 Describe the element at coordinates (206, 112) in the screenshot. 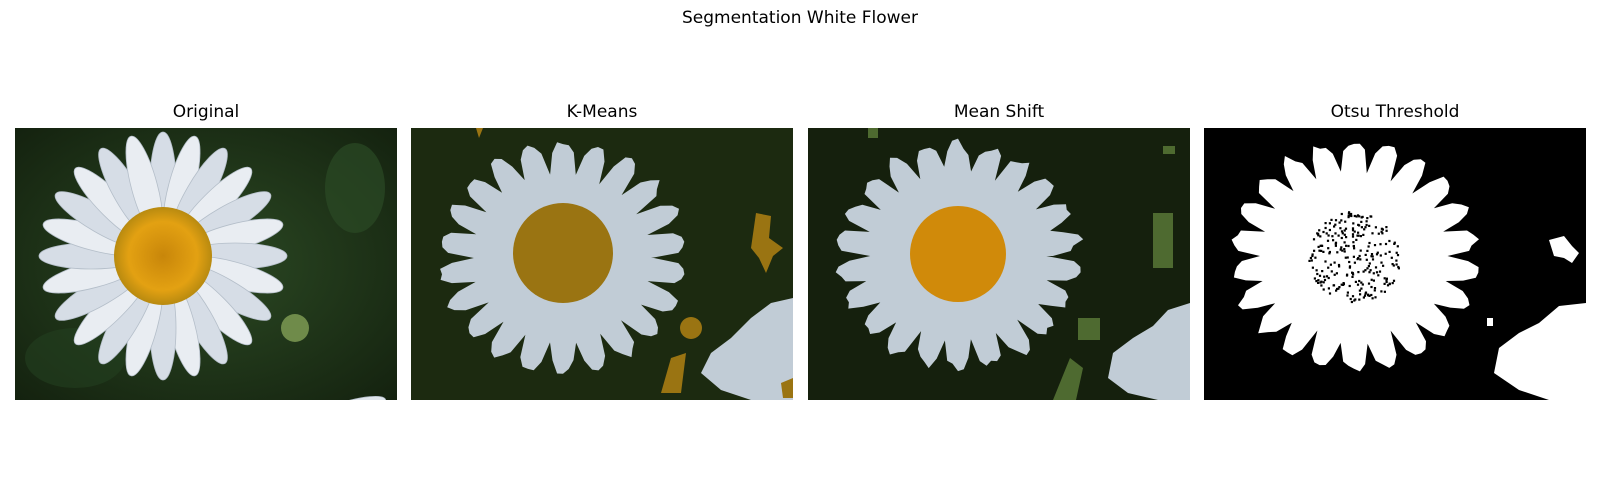

I see `panel-title-original: Original` at that location.